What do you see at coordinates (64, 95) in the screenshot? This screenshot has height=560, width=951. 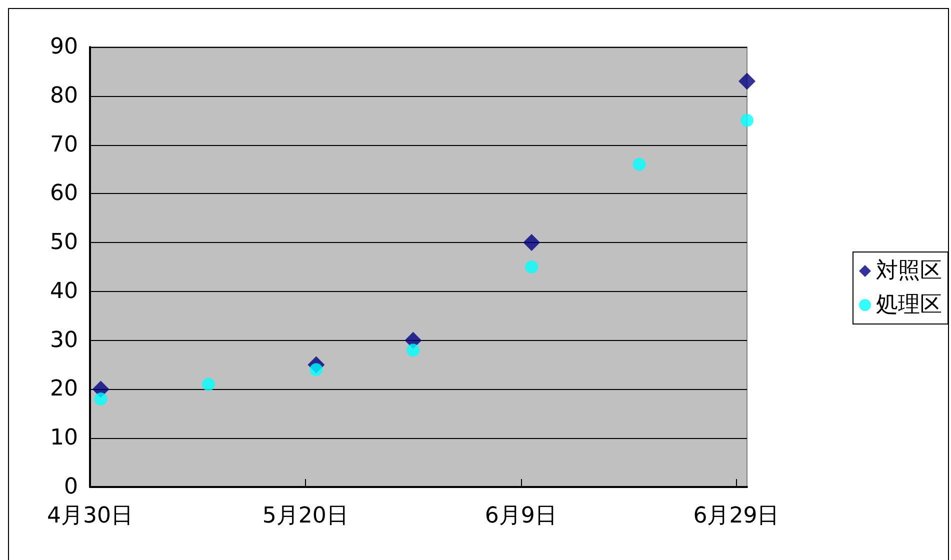 I see `y-tick-label: 80` at bounding box center [64, 95].